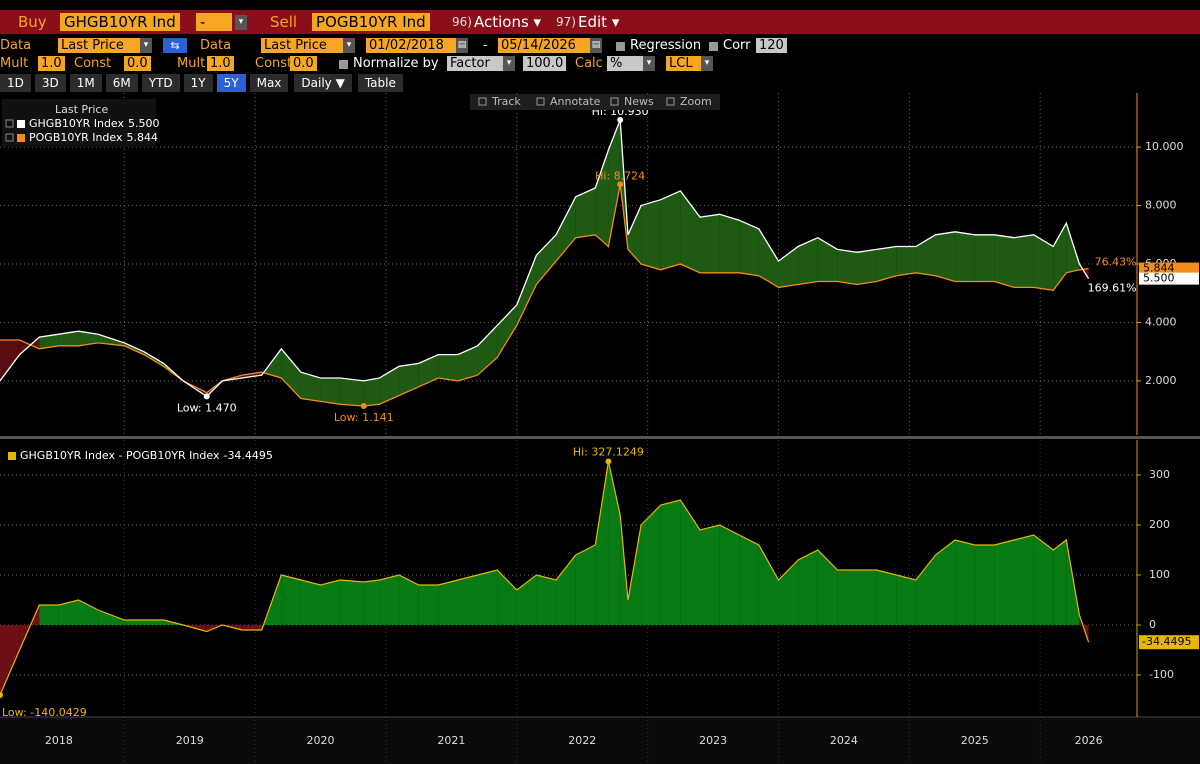 The image size is (1200, 764). Describe the element at coordinates (214, 22) in the screenshot. I see `operator: -` at that location.